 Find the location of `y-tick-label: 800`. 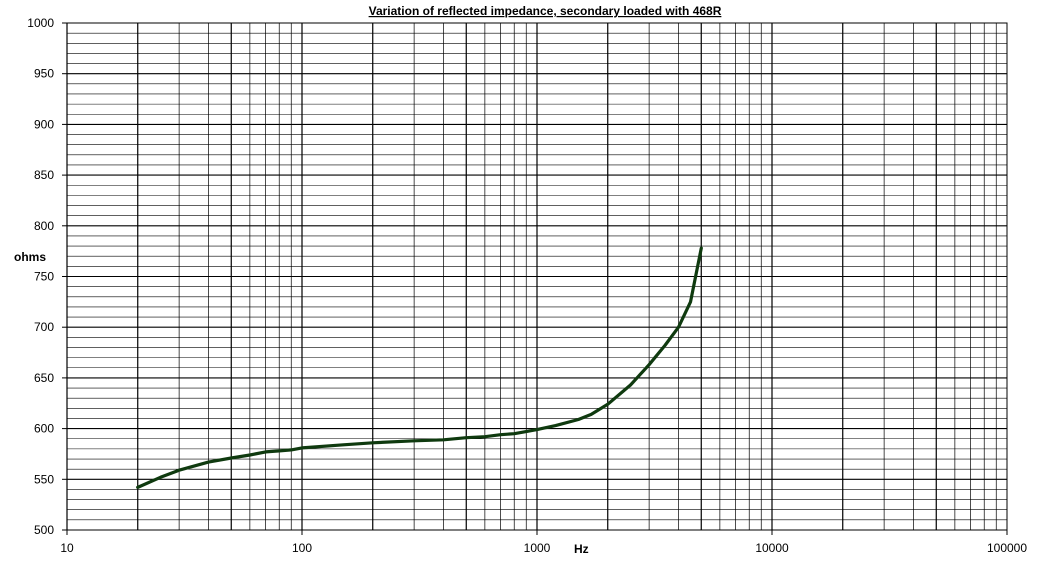

y-tick-label: 800 is located at coordinates (44, 226).